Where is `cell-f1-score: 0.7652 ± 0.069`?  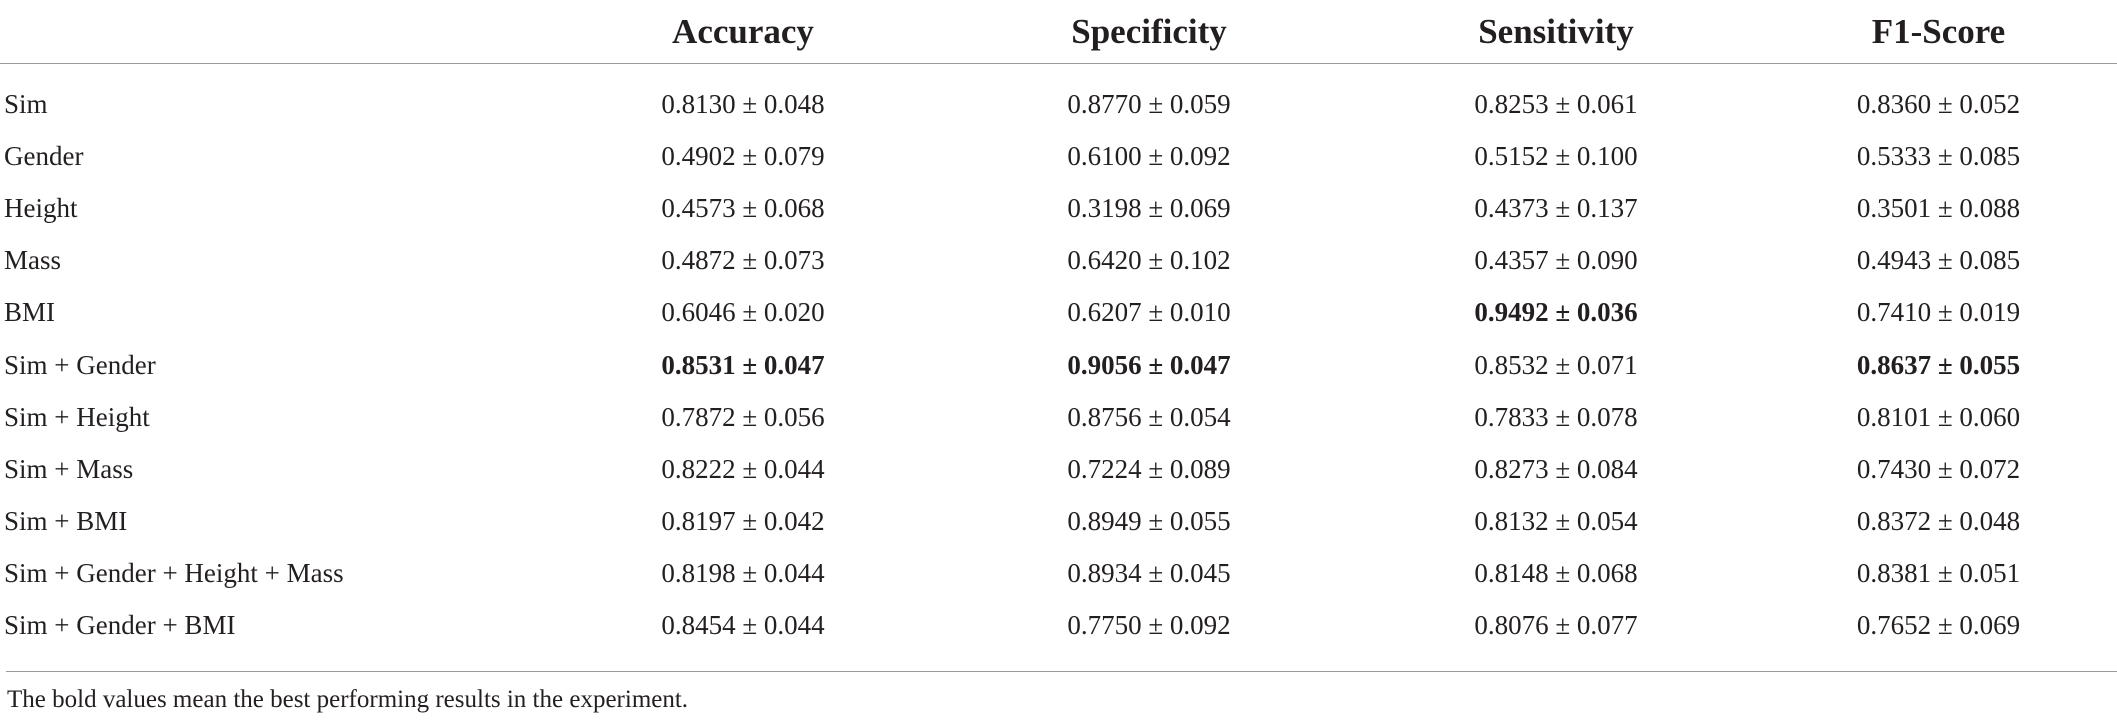 cell-f1-score: 0.7652 ± 0.069 is located at coordinates (1938, 625).